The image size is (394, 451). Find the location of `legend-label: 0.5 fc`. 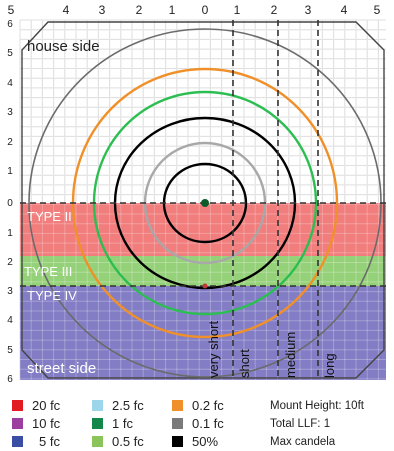

legend-label: 0.5 fc is located at coordinates (128, 441).